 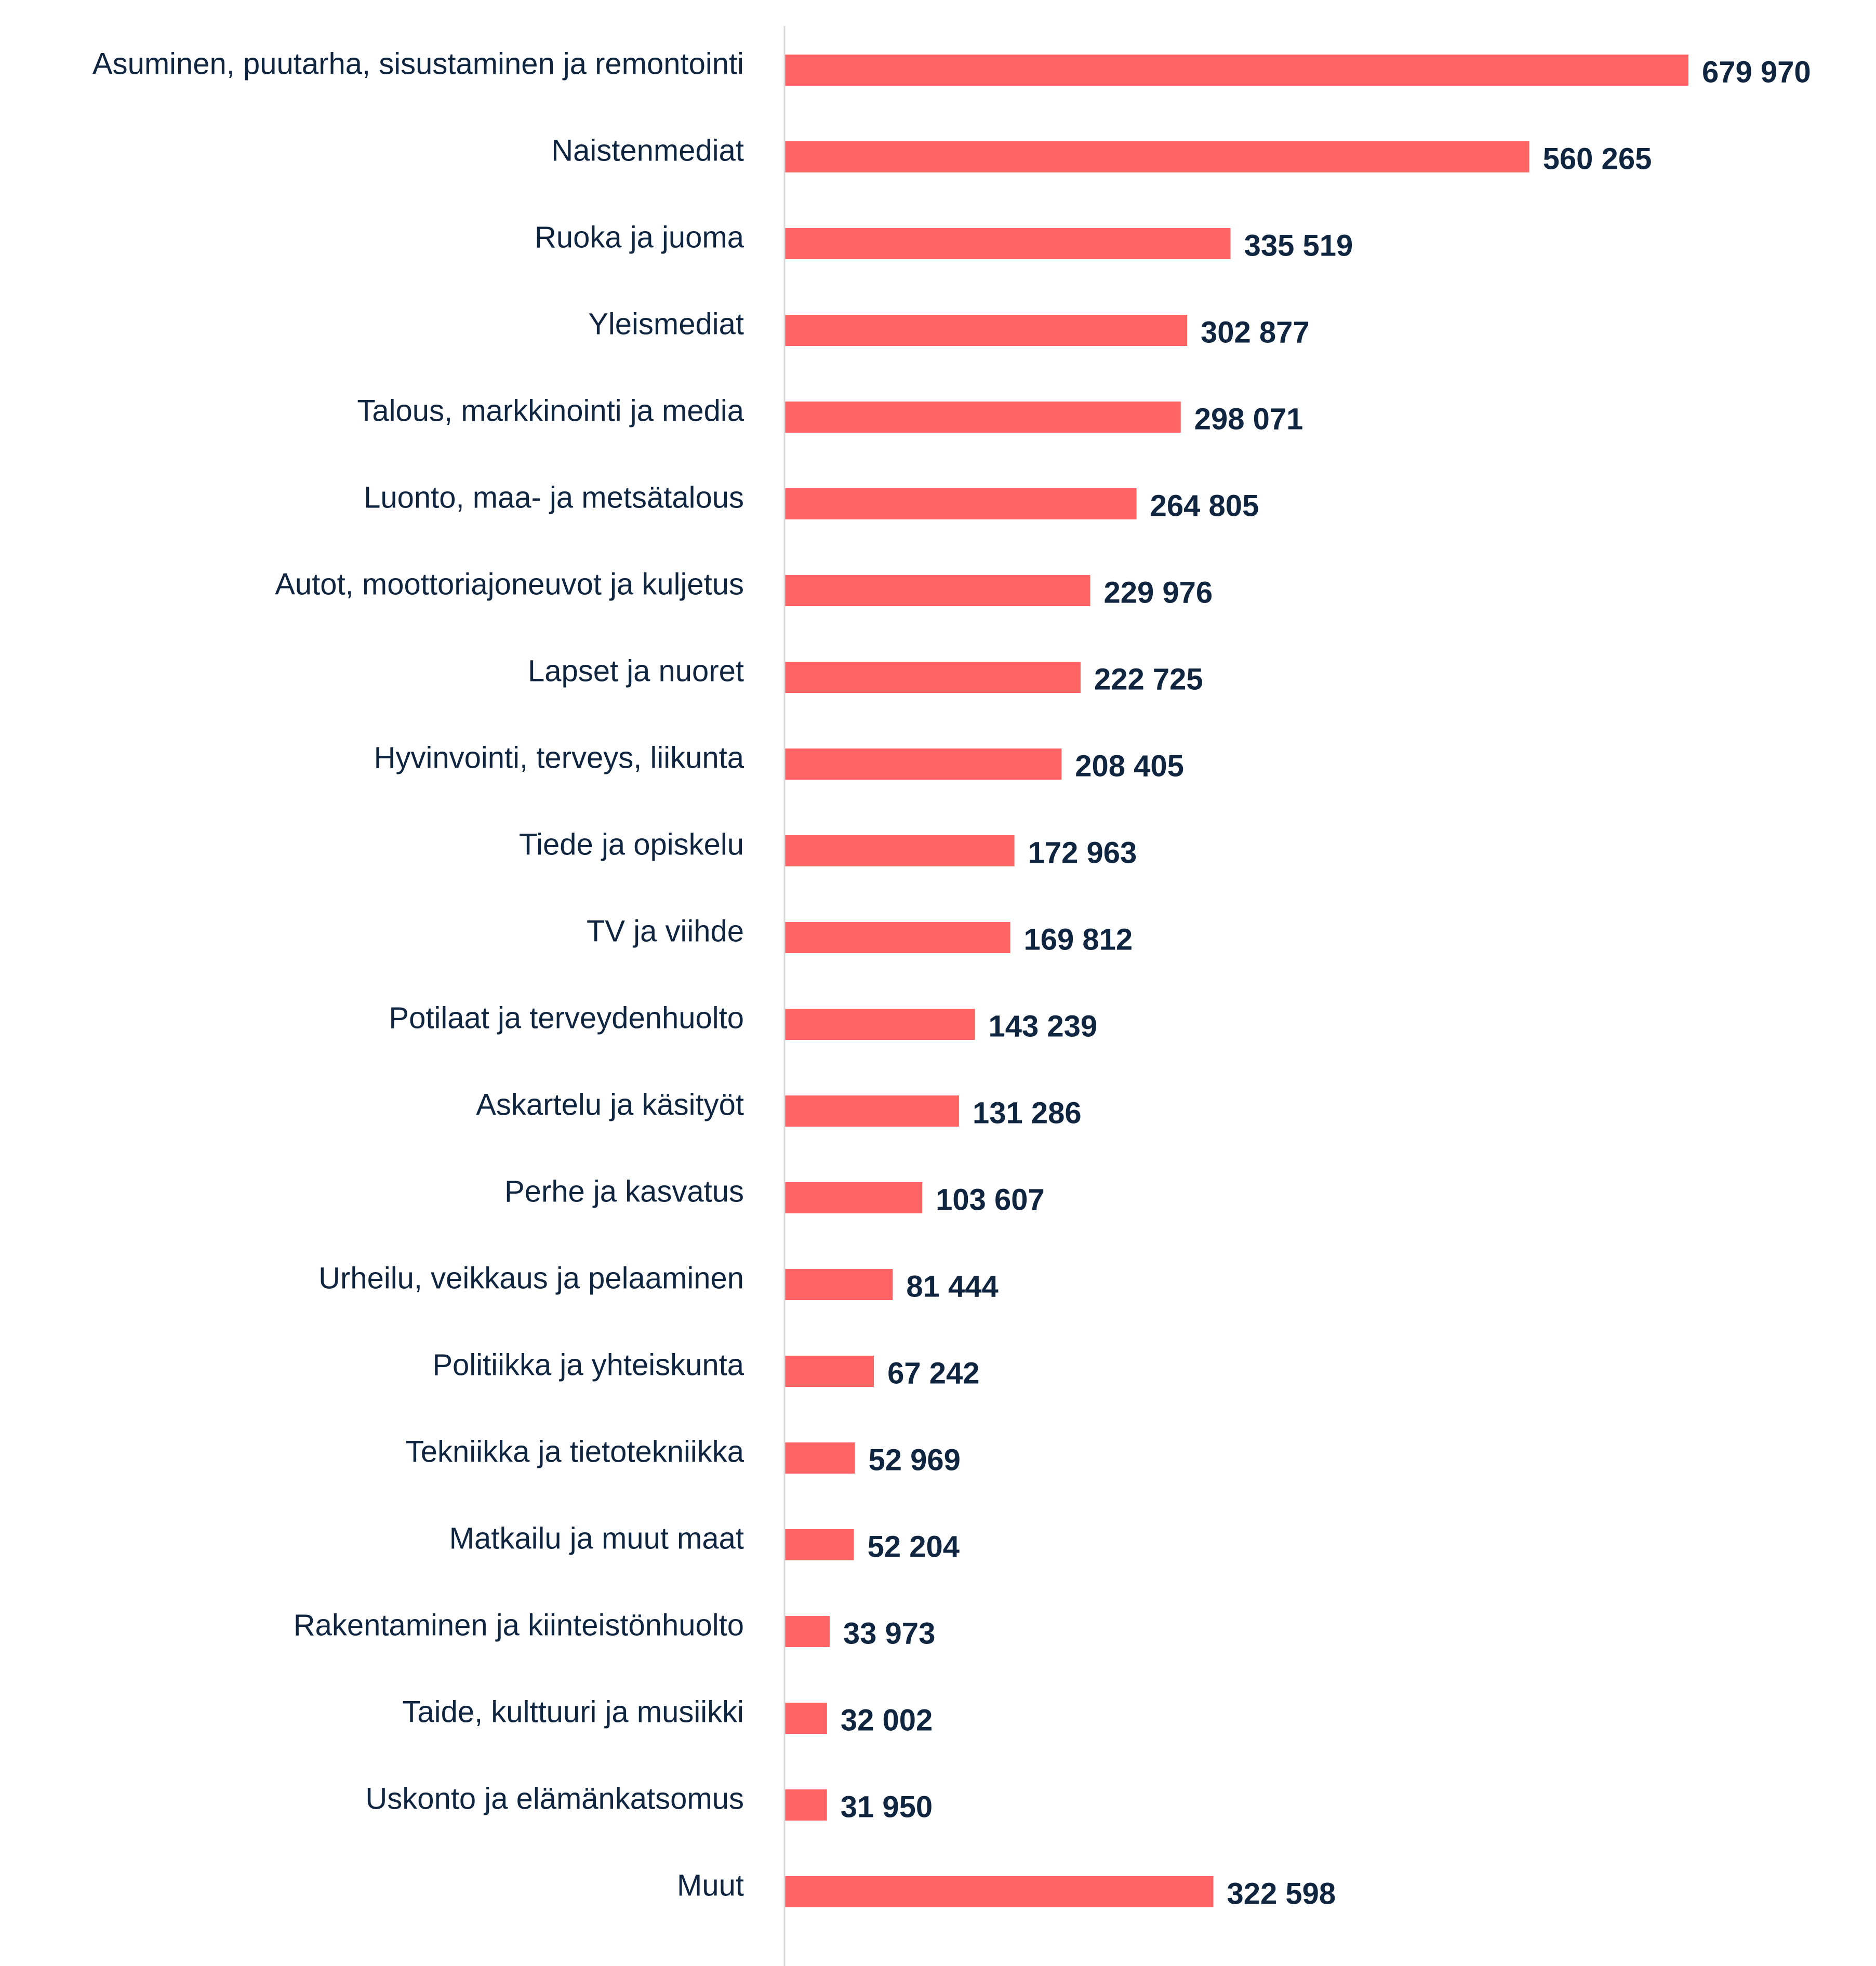 What do you see at coordinates (531, 1278) in the screenshot?
I see `category-label: Urheilu, veikkaus ja pelaaminen` at bounding box center [531, 1278].